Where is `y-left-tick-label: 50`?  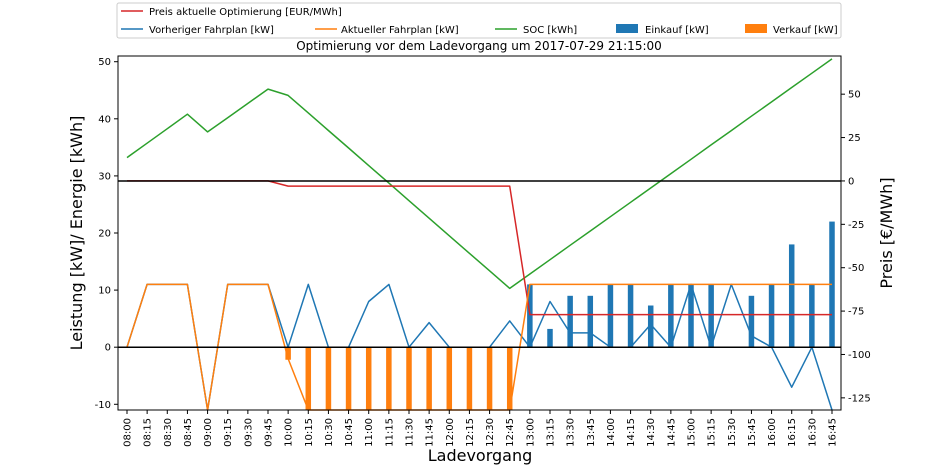 y-left-tick-label: 50 is located at coordinates (104, 62).